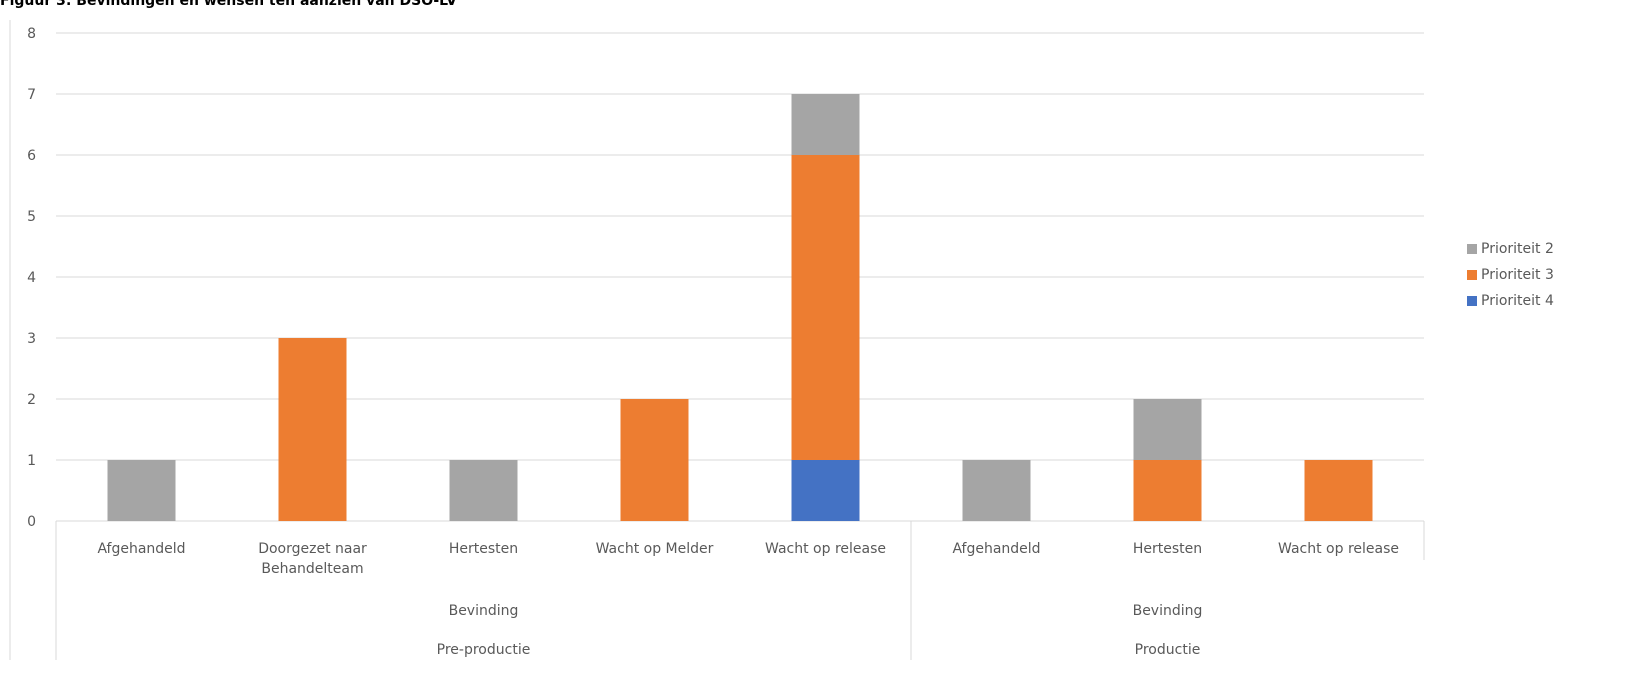  I want to click on x-category-label: Doorgezet naar, so click(312, 549).